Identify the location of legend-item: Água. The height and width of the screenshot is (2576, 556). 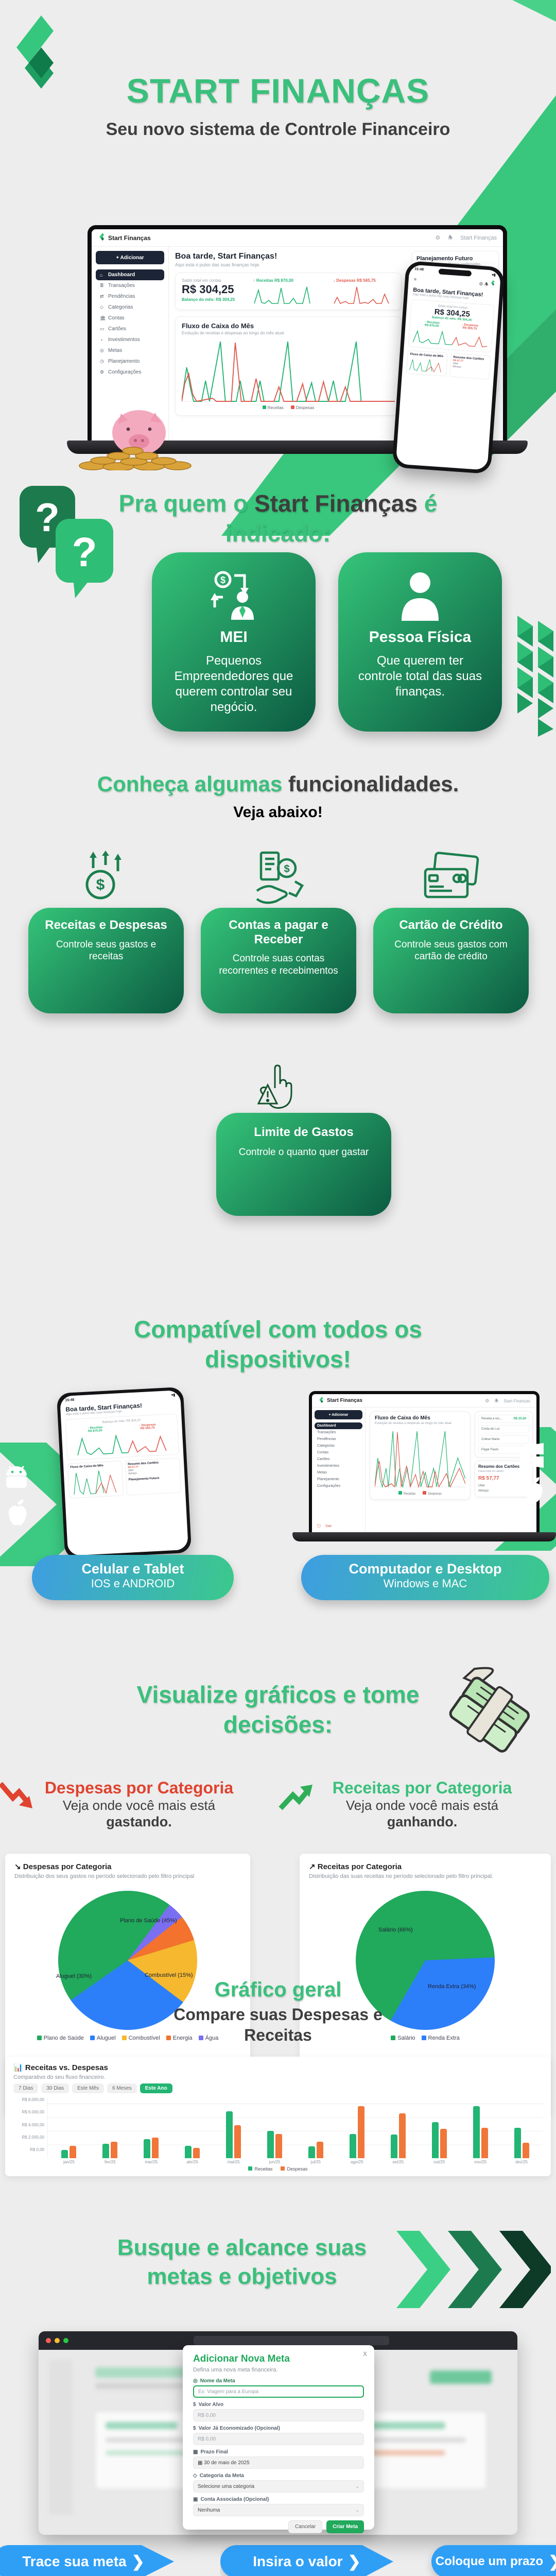
(208, 2038).